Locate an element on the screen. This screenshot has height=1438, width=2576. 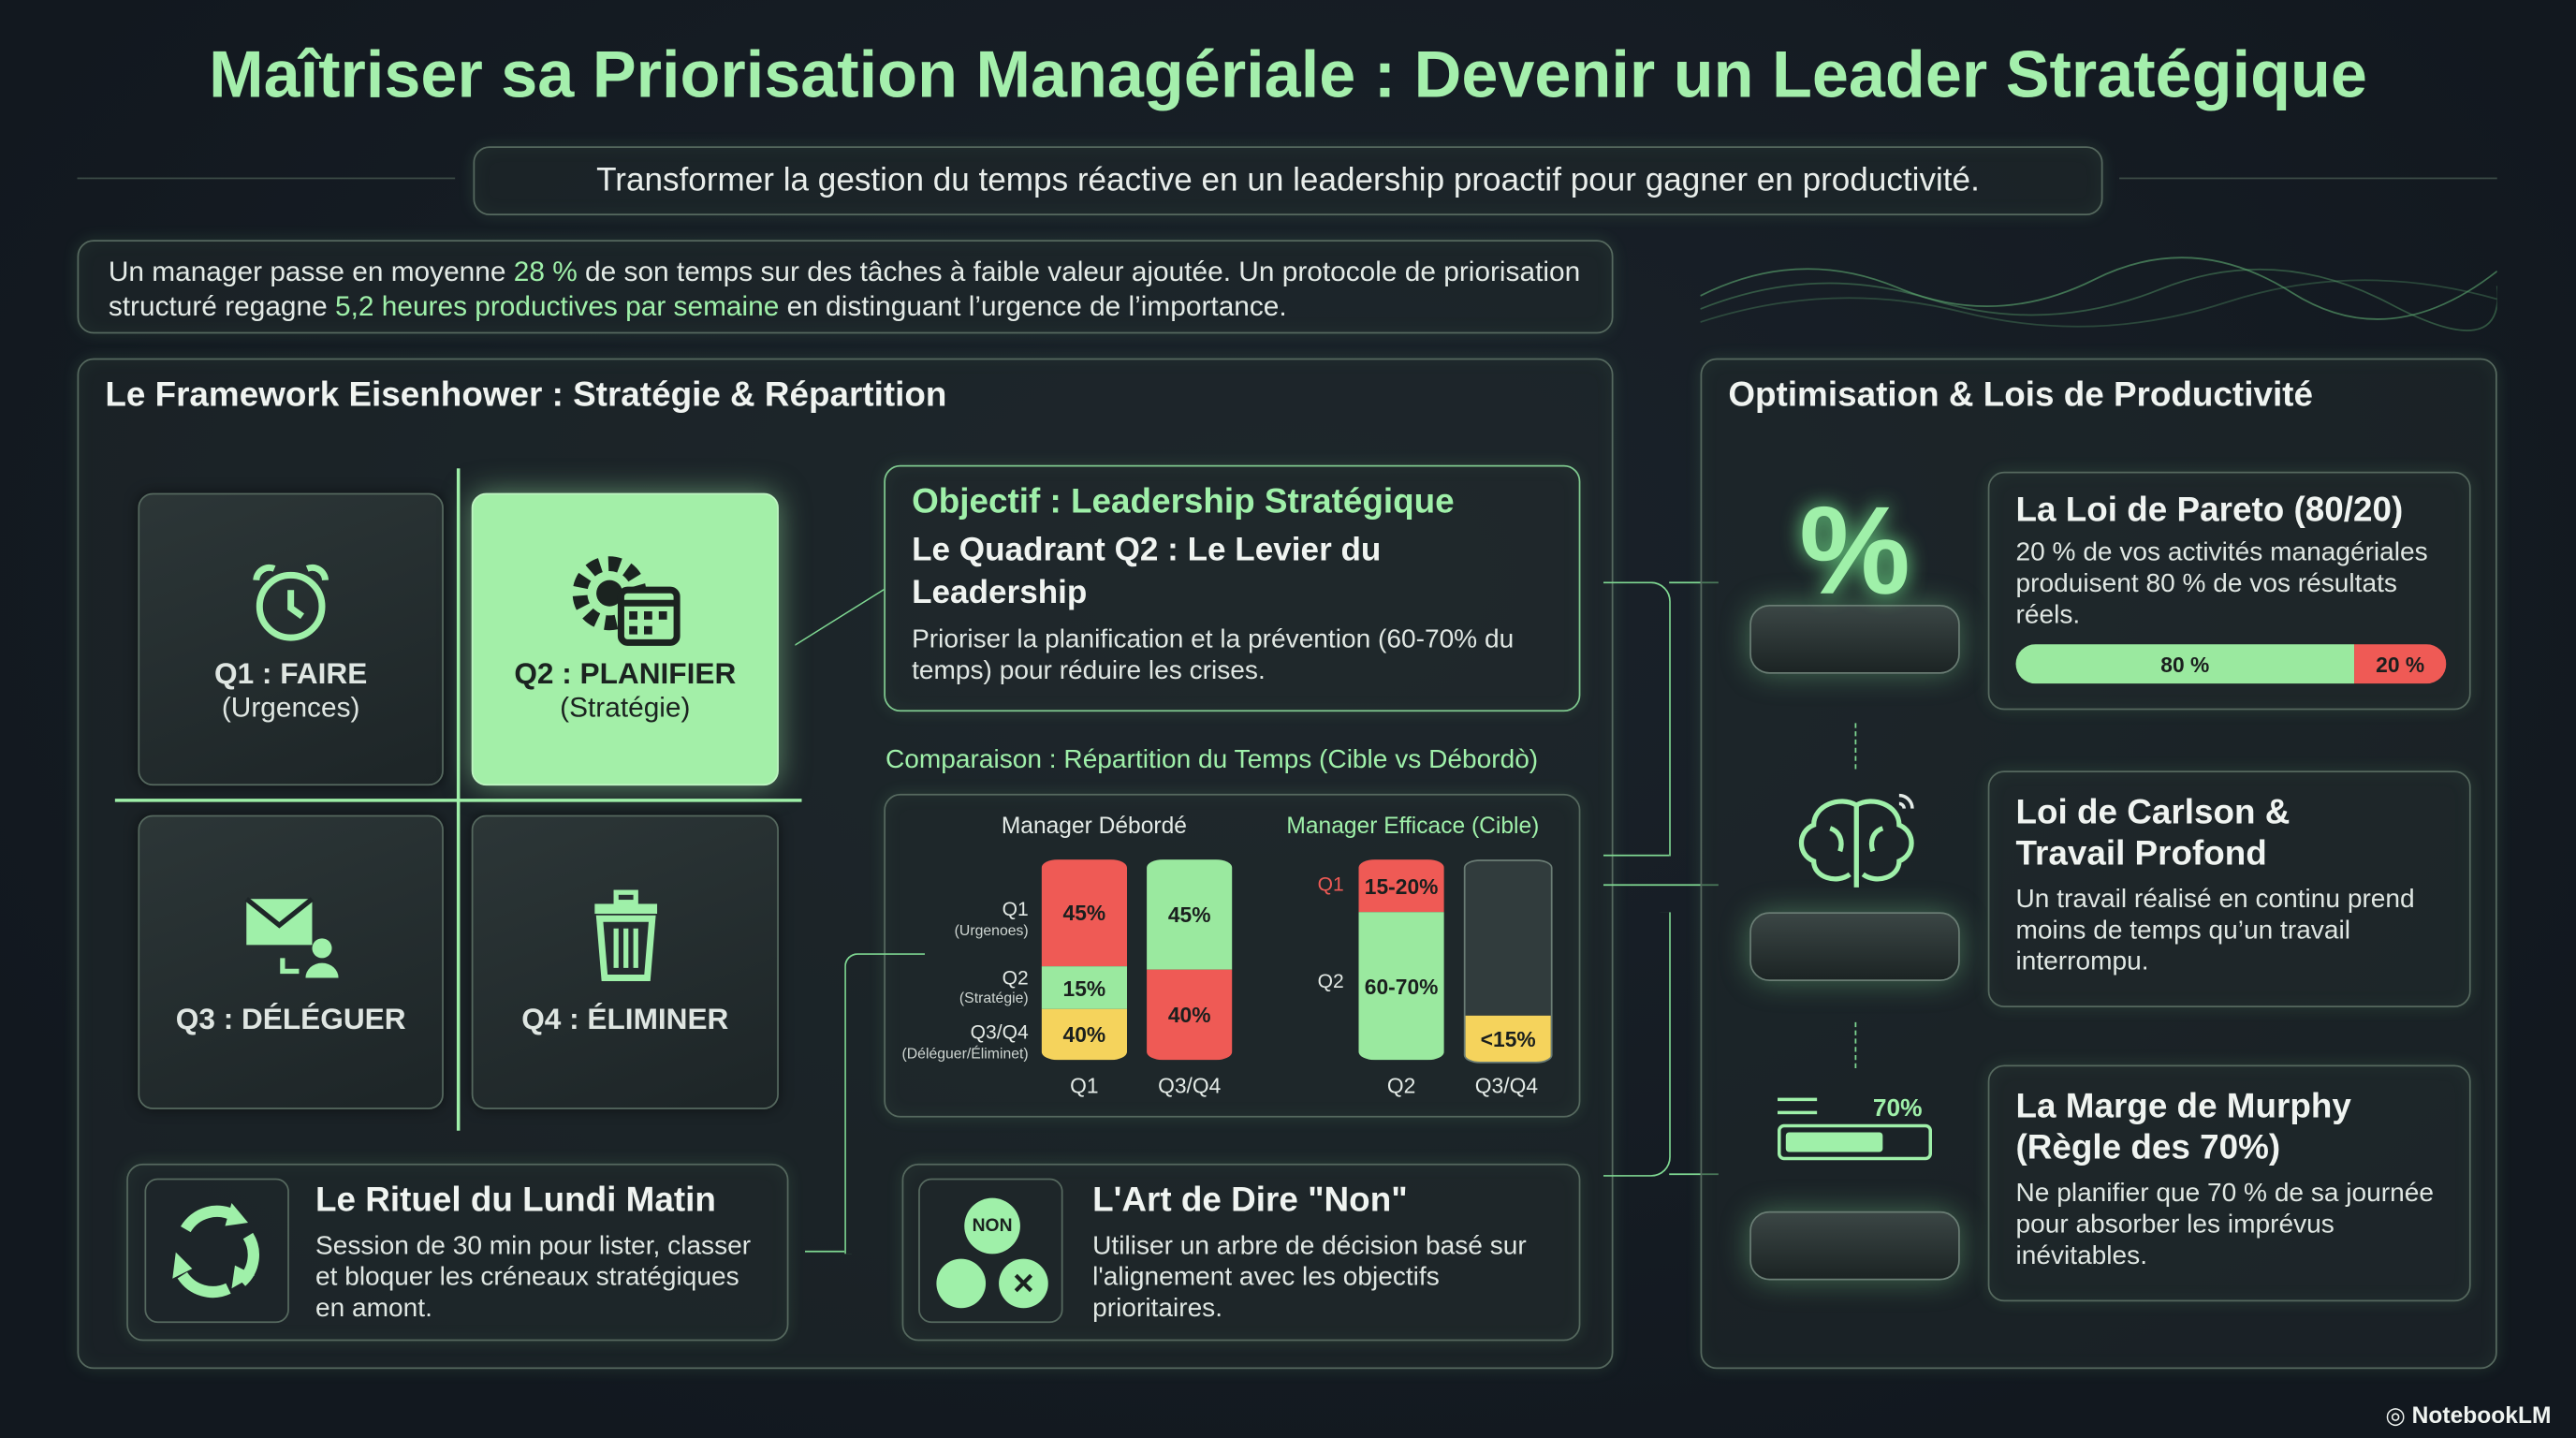
non-bubble: NON is located at coordinates (992, 1226).